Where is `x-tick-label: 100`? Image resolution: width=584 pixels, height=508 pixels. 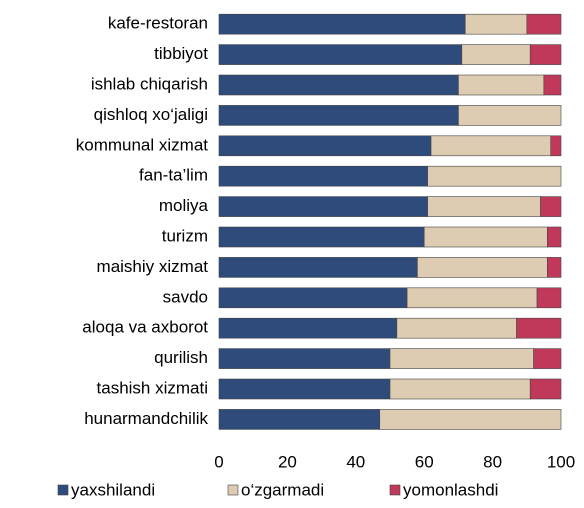 x-tick-label: 100 is located at coordinates (561, 461).